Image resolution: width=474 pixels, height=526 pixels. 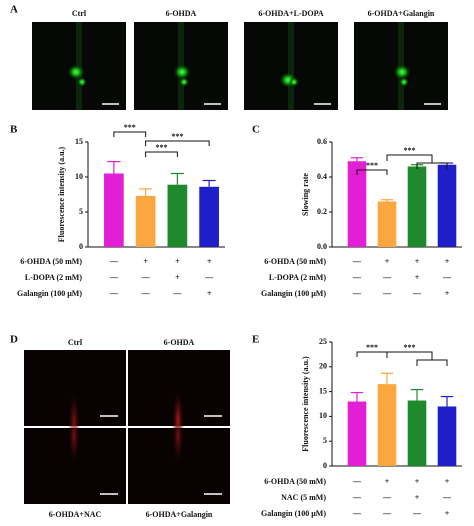 I want to click on y-tick-label: 0.2, so click(x=322, y=211).